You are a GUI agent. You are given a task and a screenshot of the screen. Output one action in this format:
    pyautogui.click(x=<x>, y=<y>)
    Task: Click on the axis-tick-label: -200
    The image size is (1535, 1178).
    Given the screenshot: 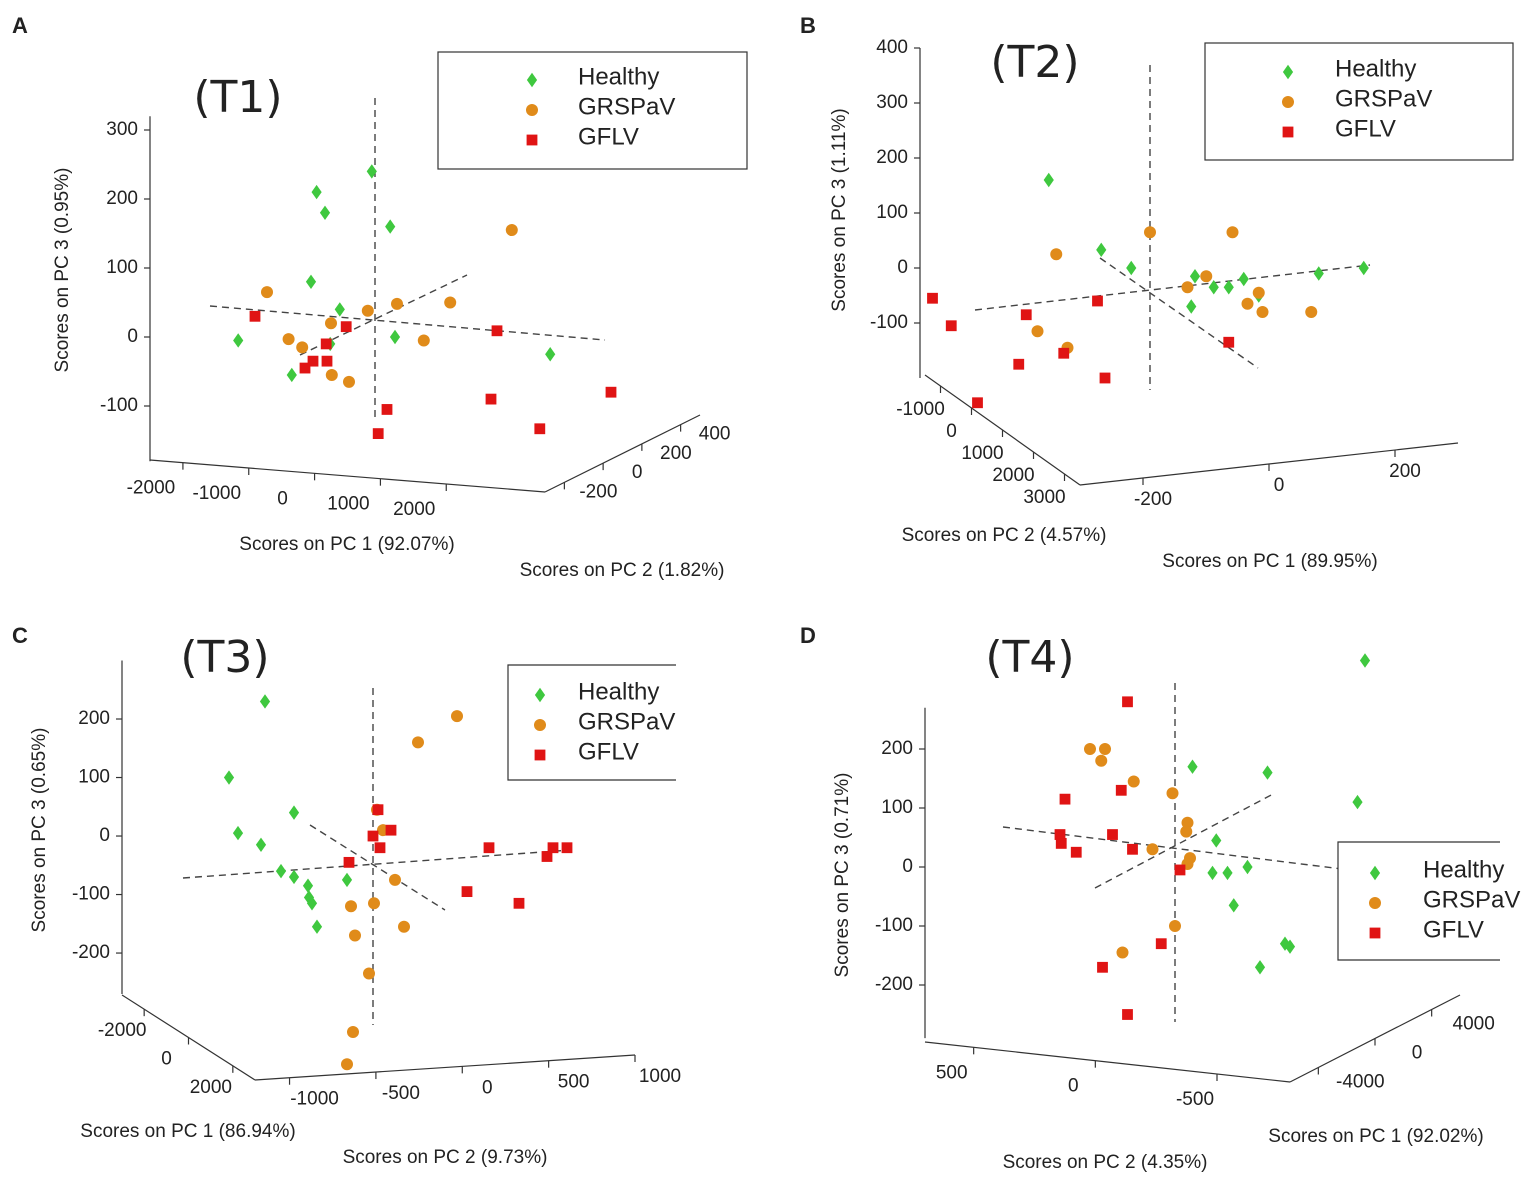 What is the action you would take?
    pyautogui.click(x=598, y=491)
    